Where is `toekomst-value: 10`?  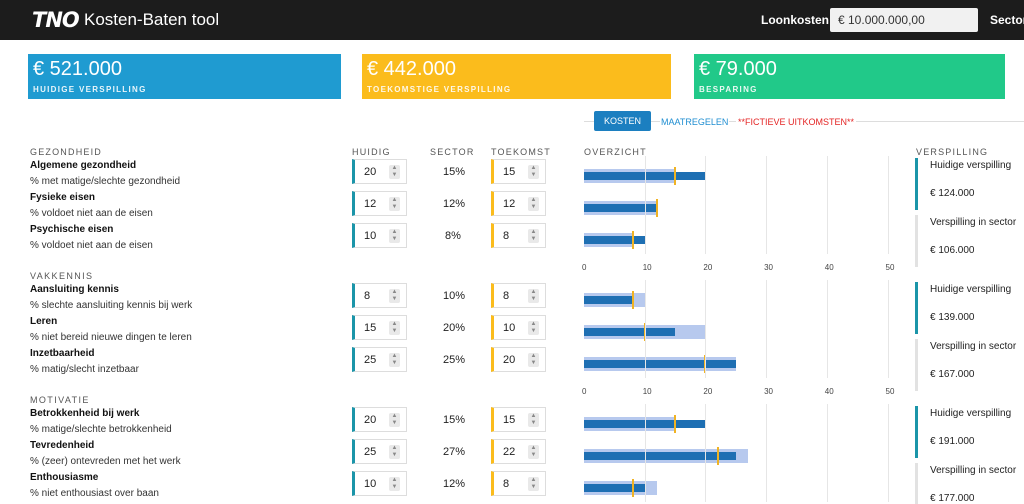
toekomst-value: 10 is located at coordinates (509, 328).